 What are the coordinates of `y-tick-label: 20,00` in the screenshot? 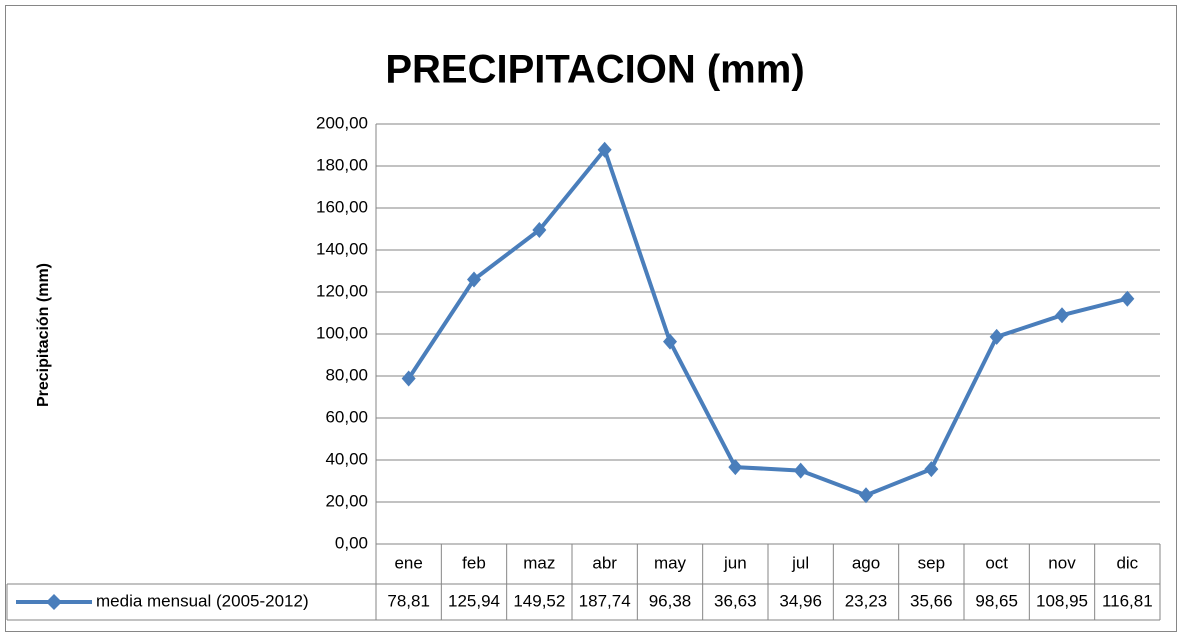 It's located at (346, 500).